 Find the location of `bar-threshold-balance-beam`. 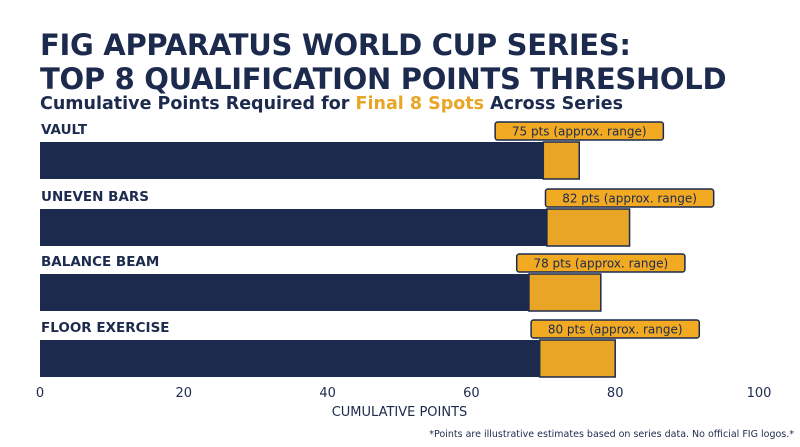

bar-threshold-balance-beam is located at coordinates (565, 292).